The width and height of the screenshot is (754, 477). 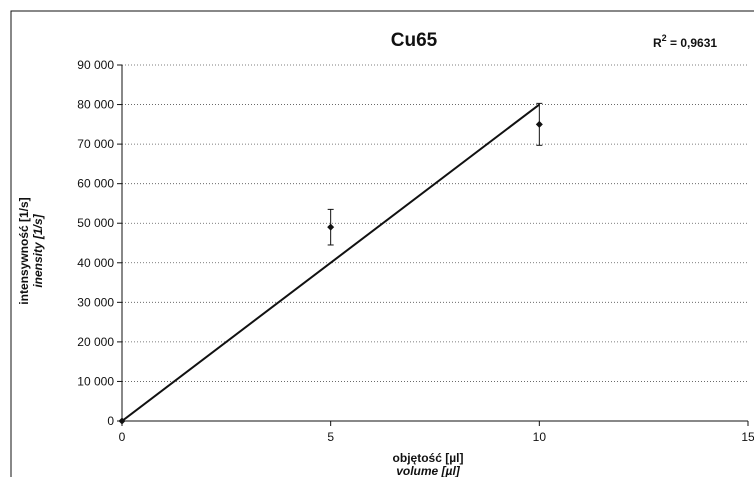 What do you see at coordinates (428, 458) in the screenshot?
I see `x-axis-label: objętość [µl]` at bounding box center [428, 458].